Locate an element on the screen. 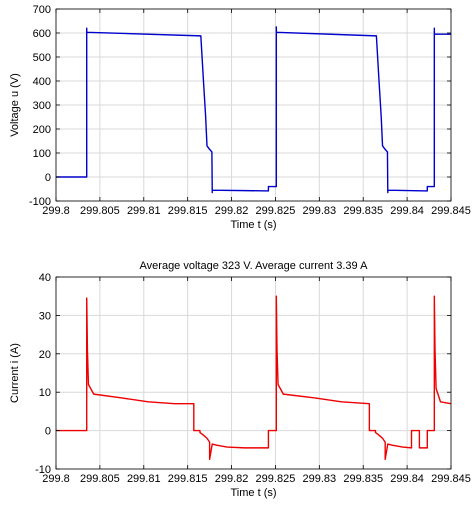  y-tick-label: -100 is located at coordinates (40, 202).